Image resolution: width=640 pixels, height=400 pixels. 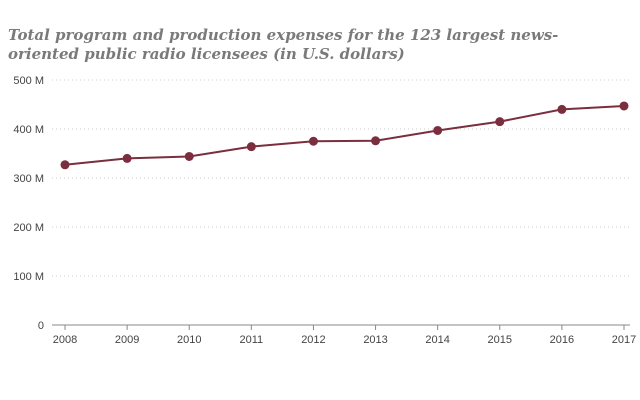 I want to click on x-tick-label: 2008, so click(x=65, y=340).